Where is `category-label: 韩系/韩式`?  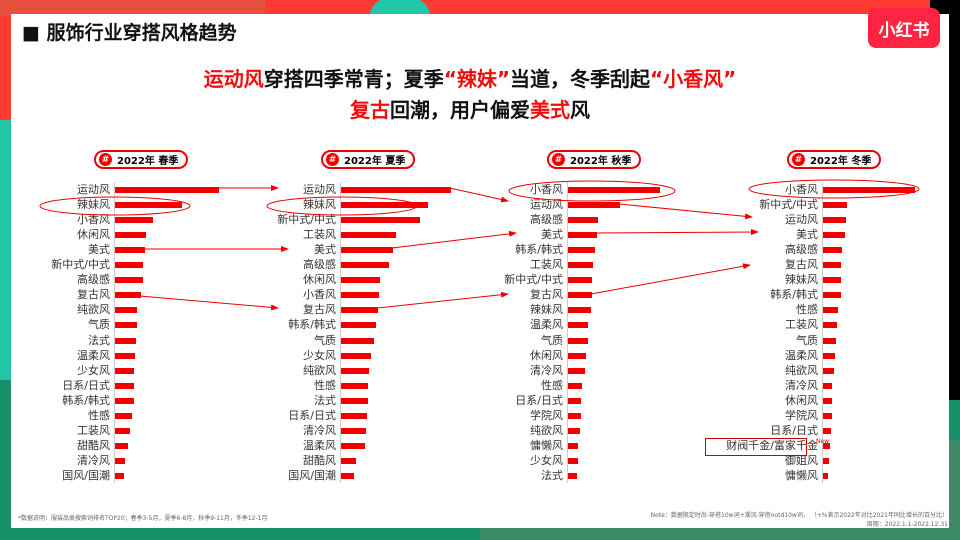
category-label: 韩系/韩式 is located at coordinates (86, 400).